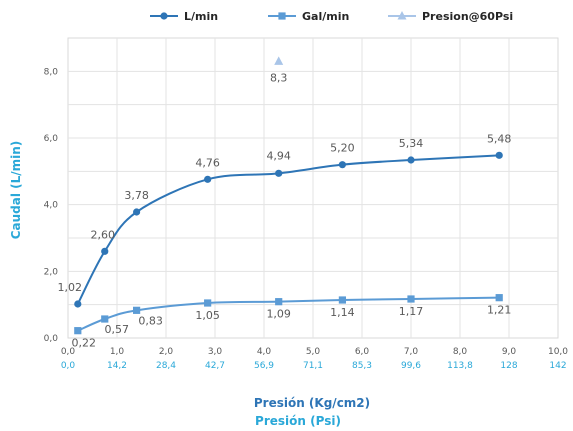 This screenshot has height=431, width=573. Describe the element at coordinates (558, 352) in the screenshot. I see `x-tick-label: 10,0` at that location.